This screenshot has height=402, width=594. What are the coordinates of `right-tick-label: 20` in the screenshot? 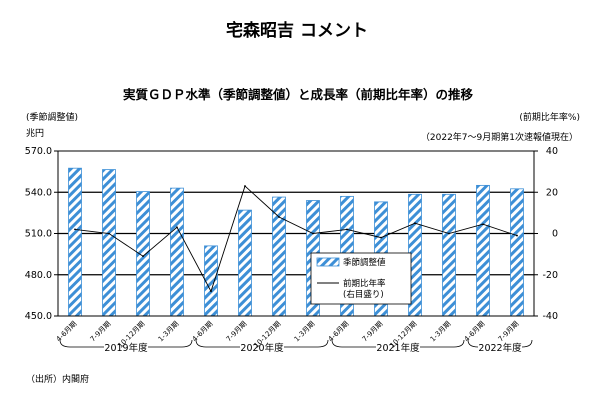 It's located at (552, 192).